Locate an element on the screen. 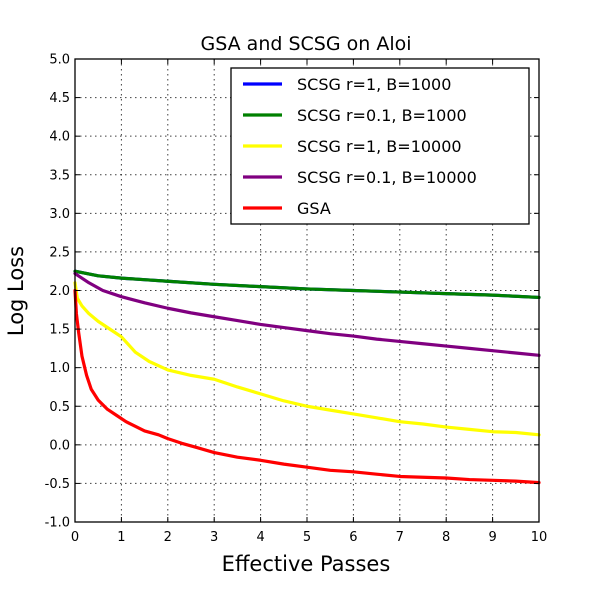 The height and width of the screenshot is (598, 598). y-tick-label: -0.5 is located at coordinates (57, 484).